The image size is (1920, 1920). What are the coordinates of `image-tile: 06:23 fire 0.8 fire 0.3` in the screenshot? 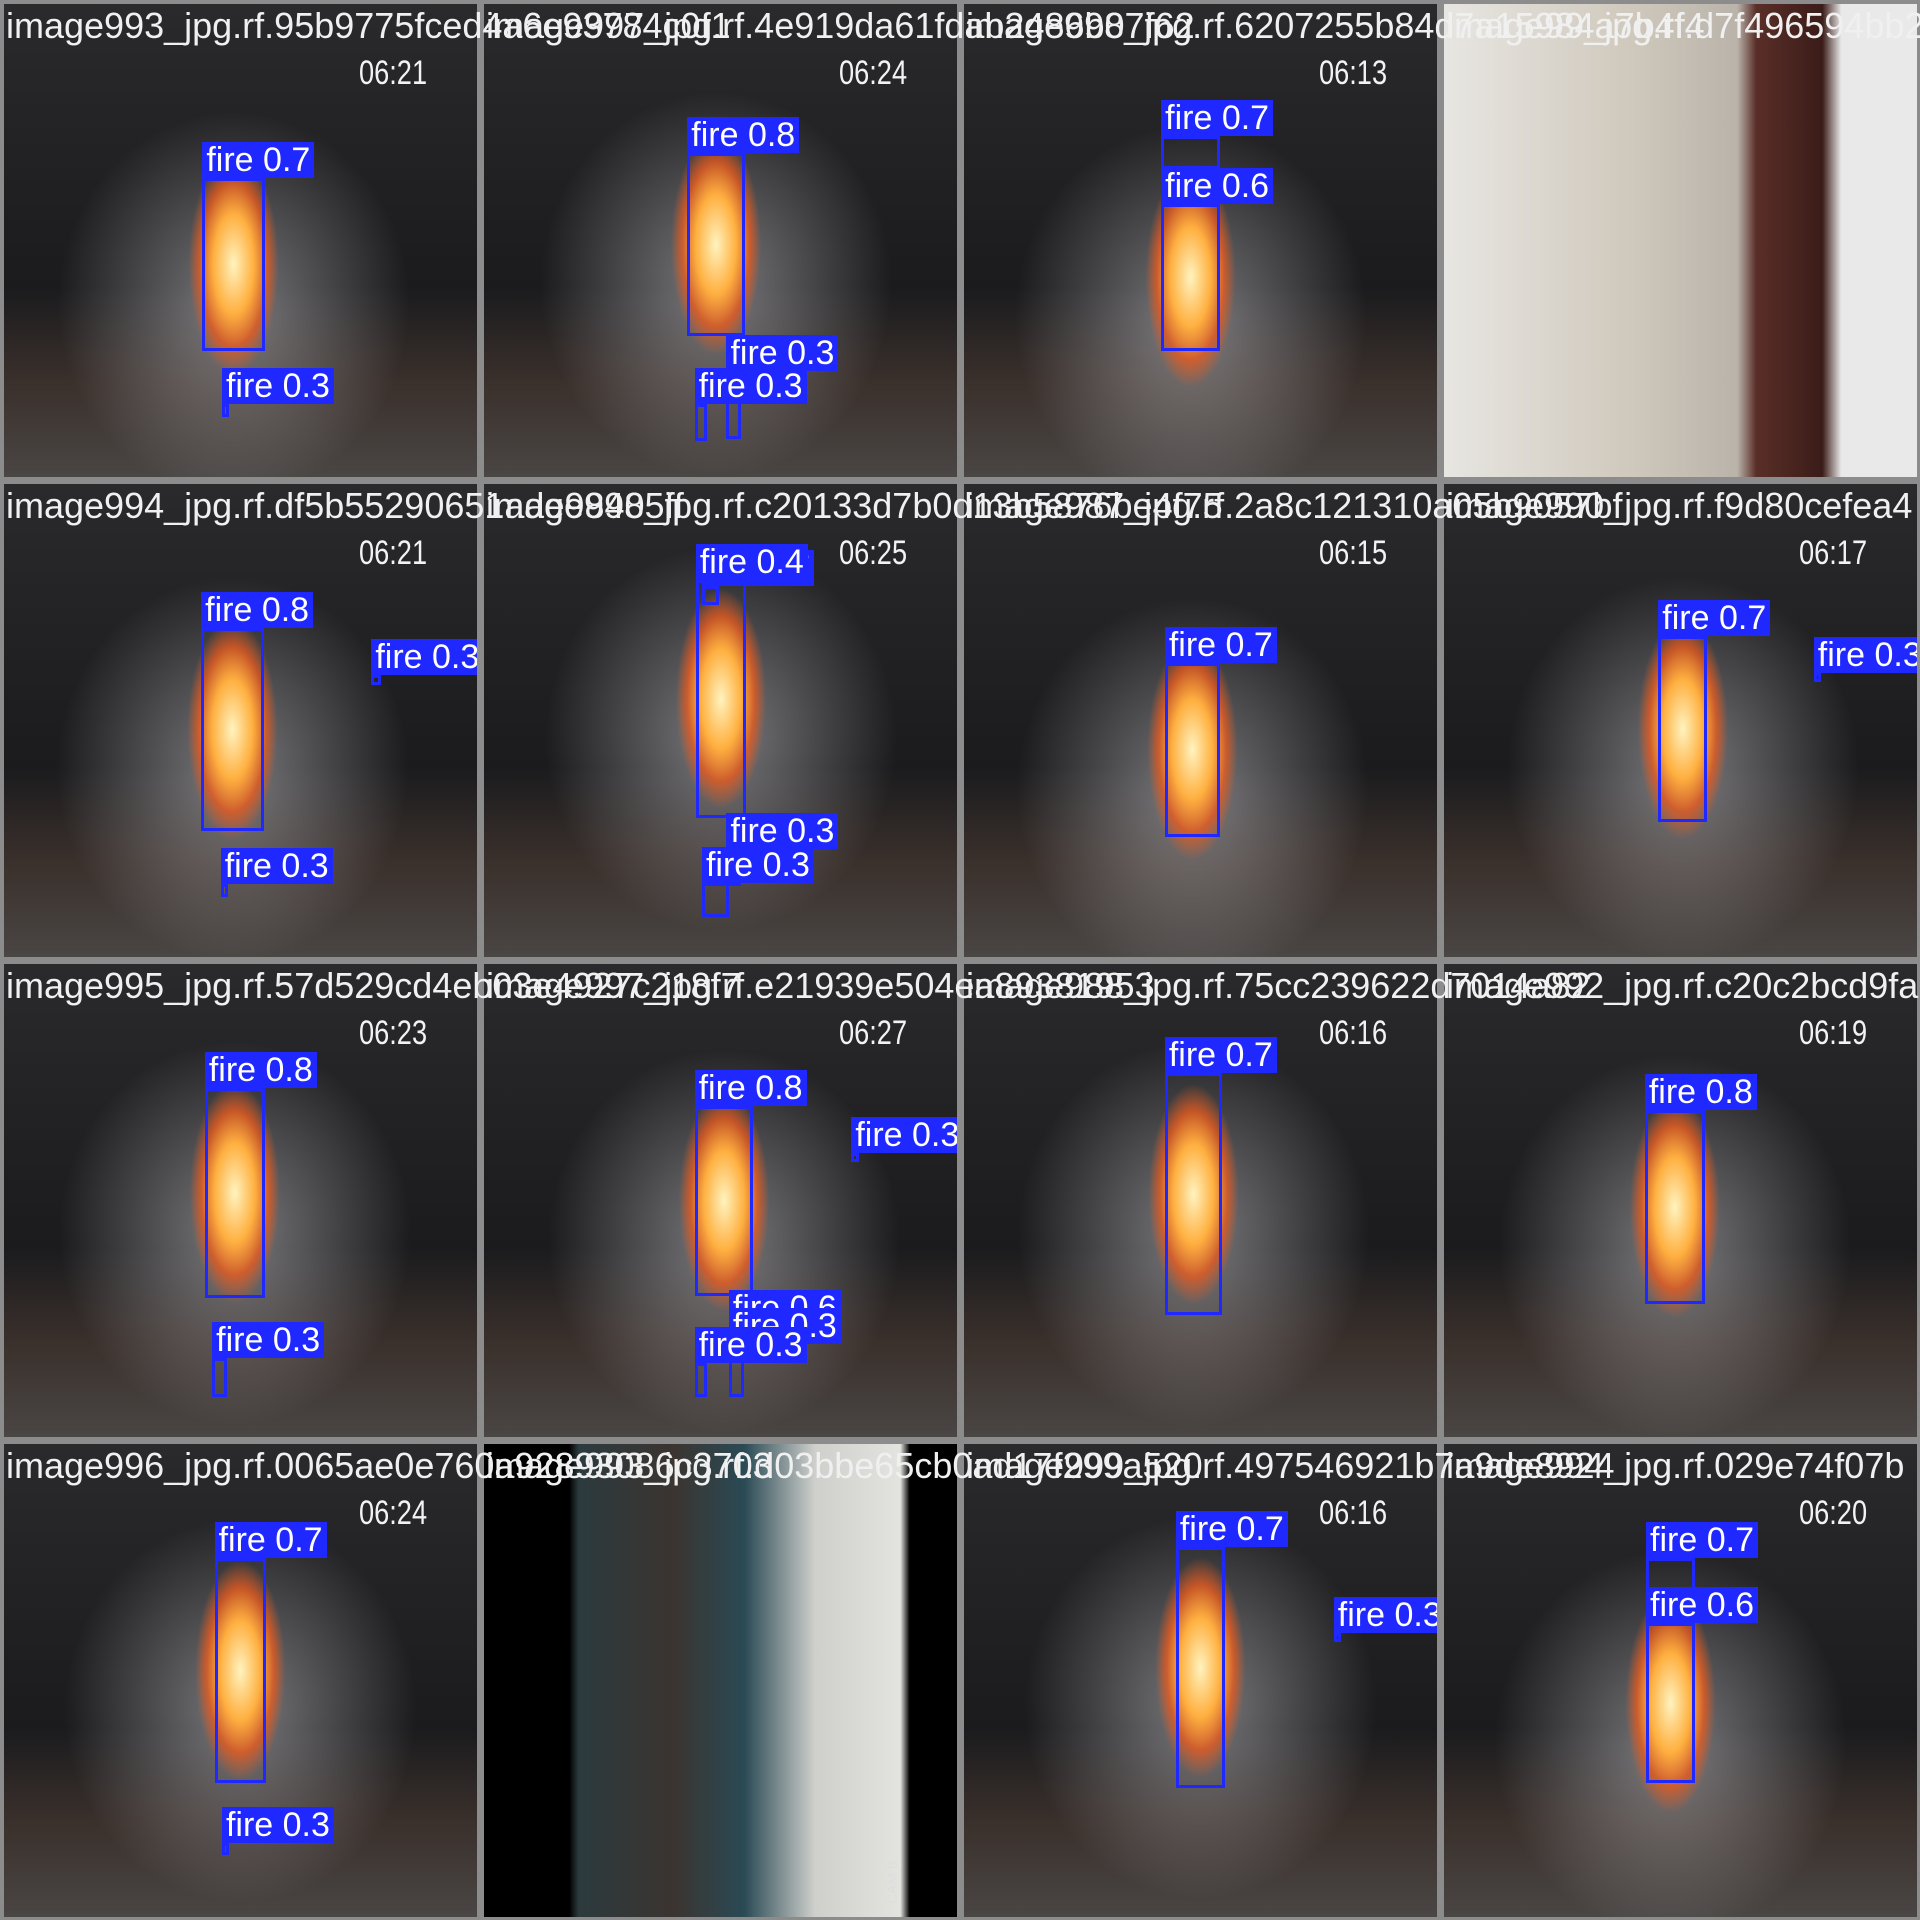 It's located at (240, 1200).